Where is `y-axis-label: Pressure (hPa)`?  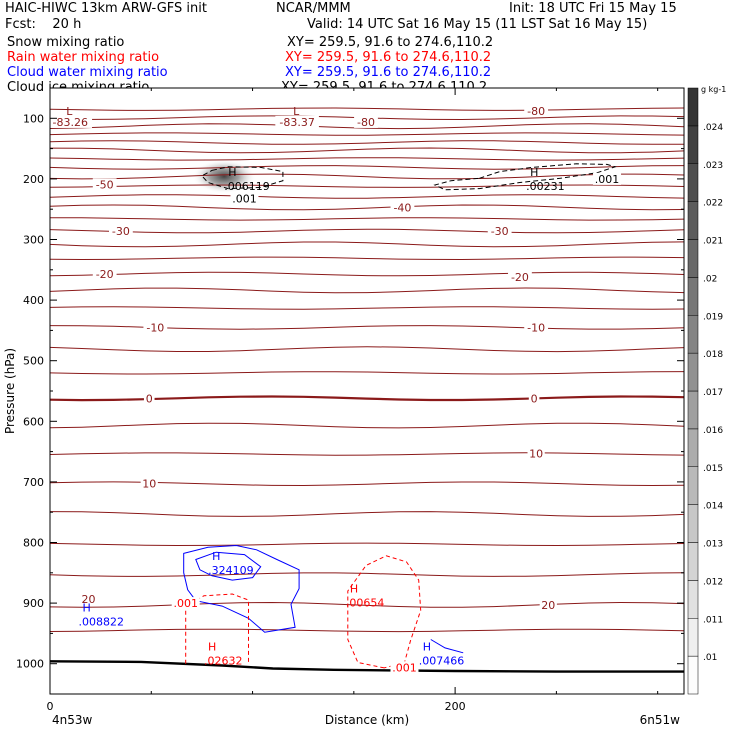 y-axis-label: Pressure (hPa) is located at coordinates (10, 391).